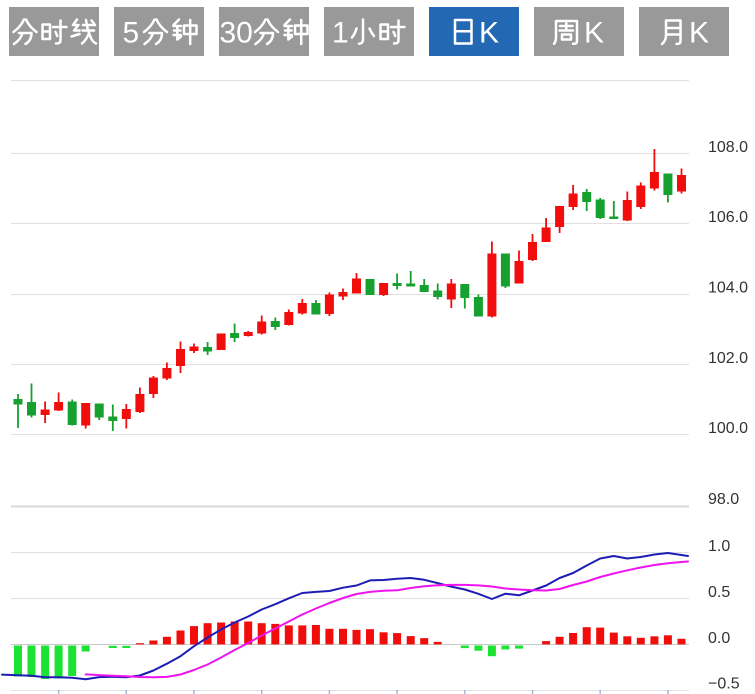  Describe the element at coordinates (719, 546) in the screenshot. I see `svg-text: 1.0` at that location.